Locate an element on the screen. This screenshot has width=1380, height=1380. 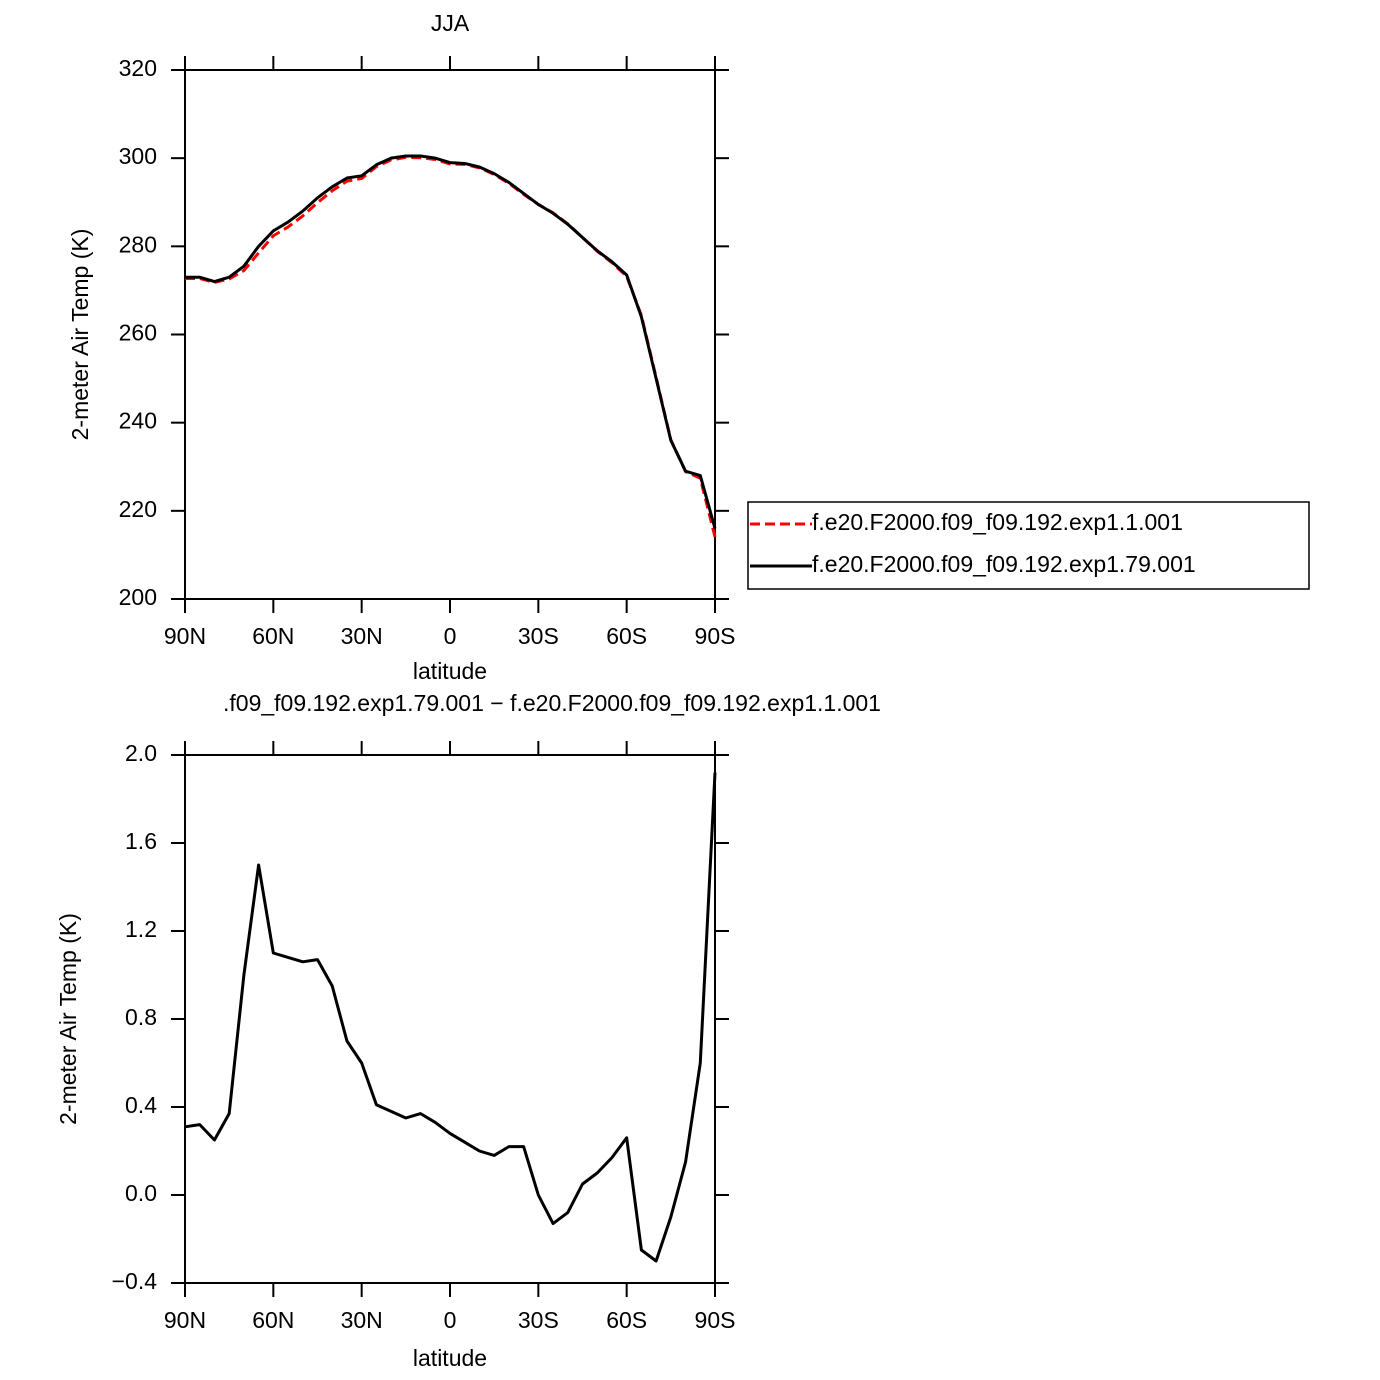
y-tick-label: 1.2 is located at coordinates (141, 929).